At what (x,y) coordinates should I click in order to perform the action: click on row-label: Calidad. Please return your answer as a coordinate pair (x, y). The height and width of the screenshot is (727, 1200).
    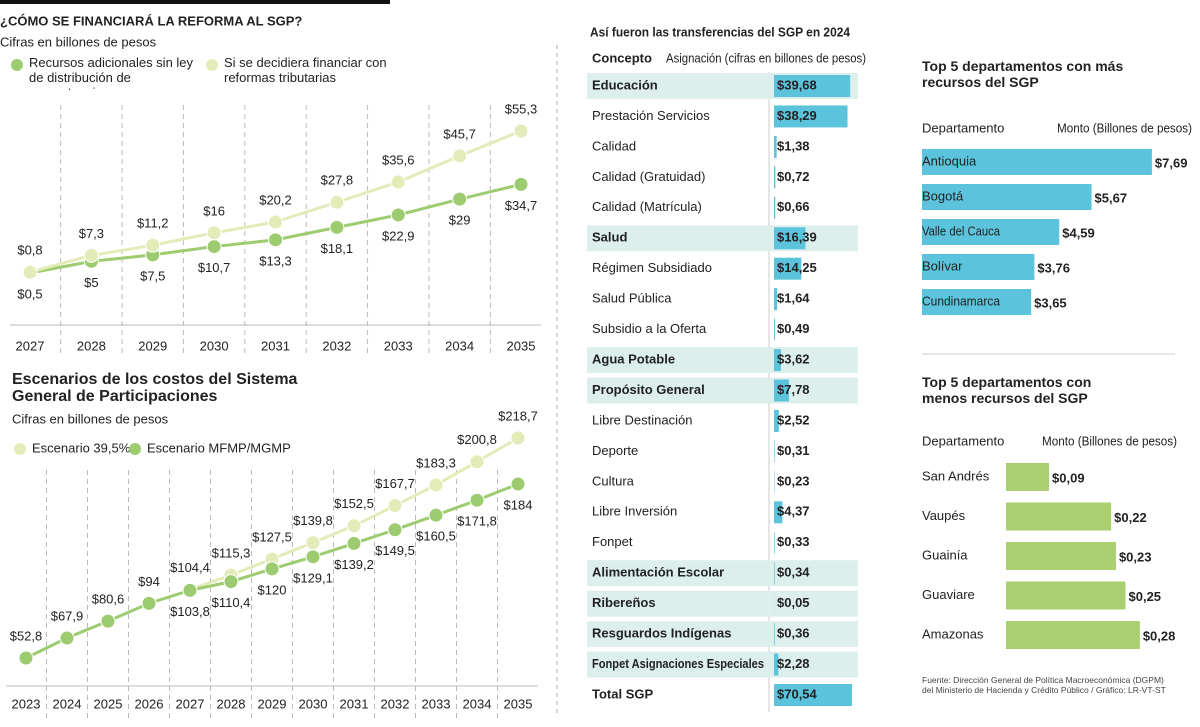
    Looking at the image, I should click on (614, 145).